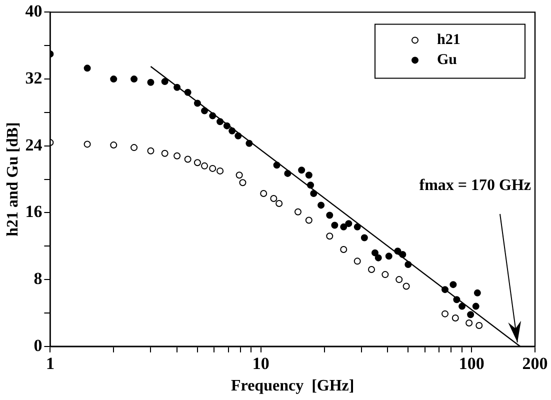  What do you see at coordinates (33, 78) in the screenshot?
I see `y-tick-label: 32` at bounding box center [33, 78].